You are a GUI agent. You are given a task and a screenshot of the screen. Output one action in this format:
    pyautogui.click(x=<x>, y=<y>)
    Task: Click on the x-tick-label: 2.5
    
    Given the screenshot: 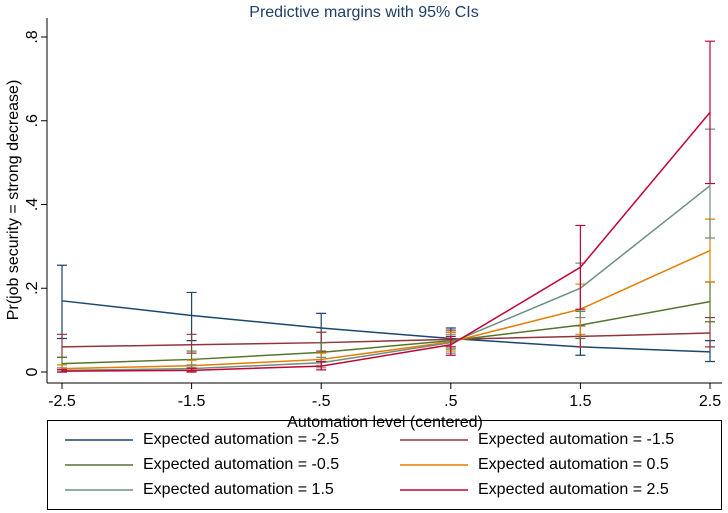 What is the action you would take?
    pyautogui.click(x=710, y=401)
    